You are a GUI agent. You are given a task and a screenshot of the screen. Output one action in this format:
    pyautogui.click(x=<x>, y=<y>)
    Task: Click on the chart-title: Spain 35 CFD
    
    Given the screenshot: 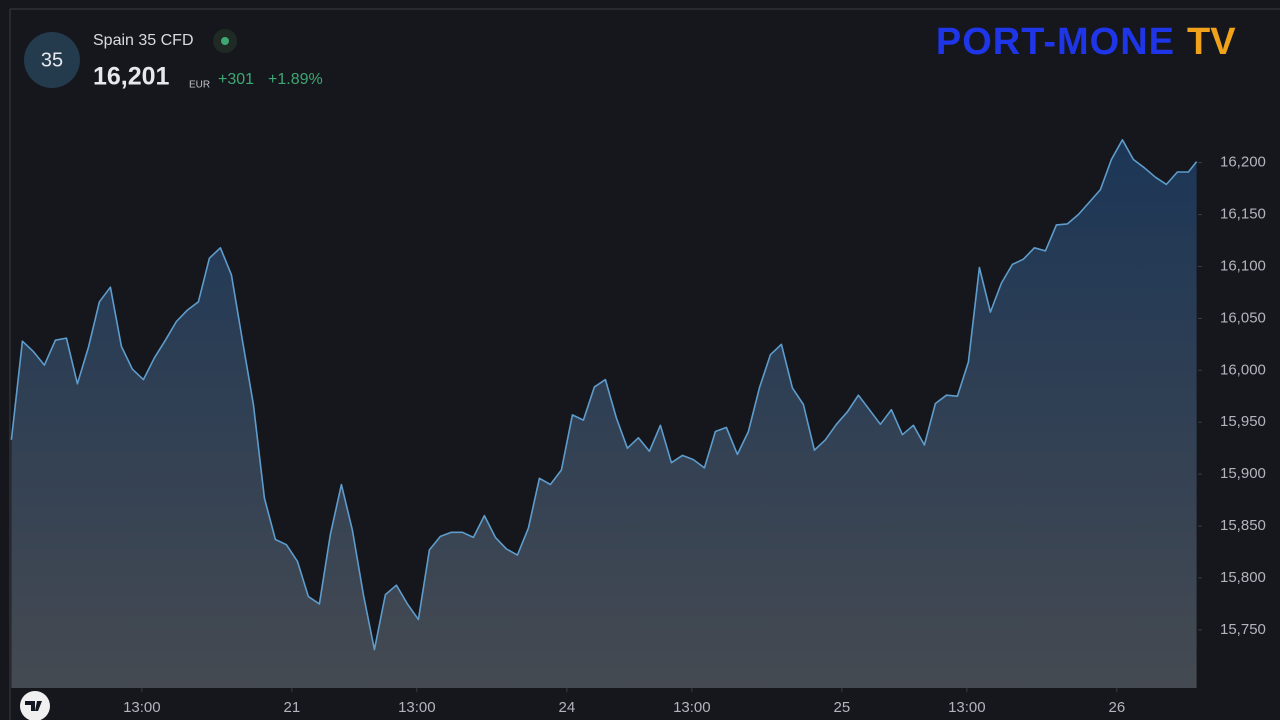 What is the action you would take?
    pyautogui.click(x=143, y=40)
    